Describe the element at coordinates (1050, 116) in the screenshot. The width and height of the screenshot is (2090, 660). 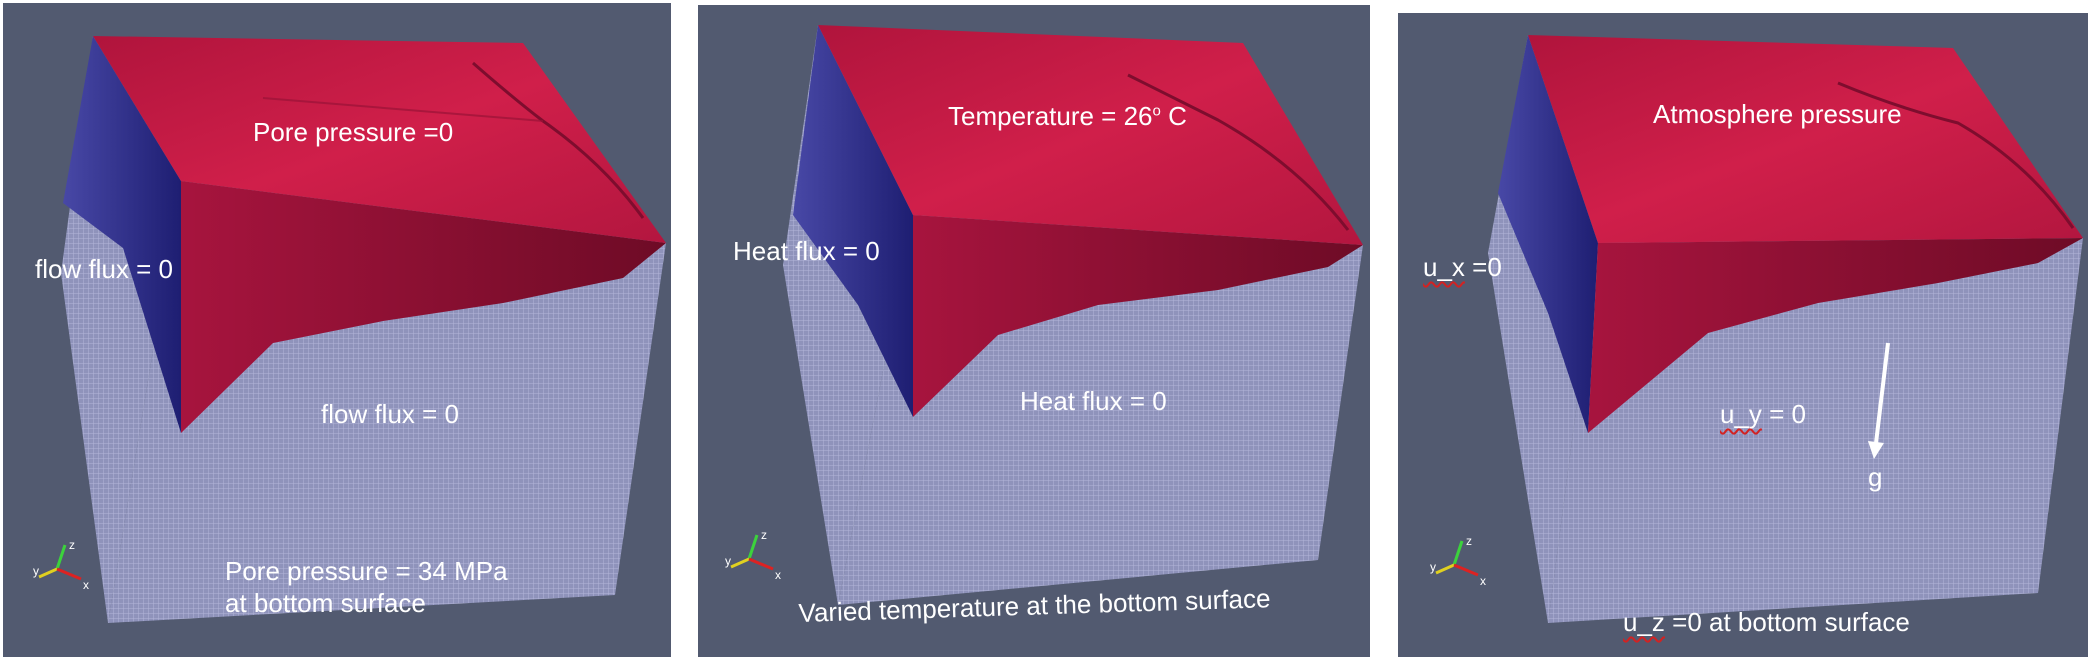
I see `top-label-text: Temperature = 26` at that location.